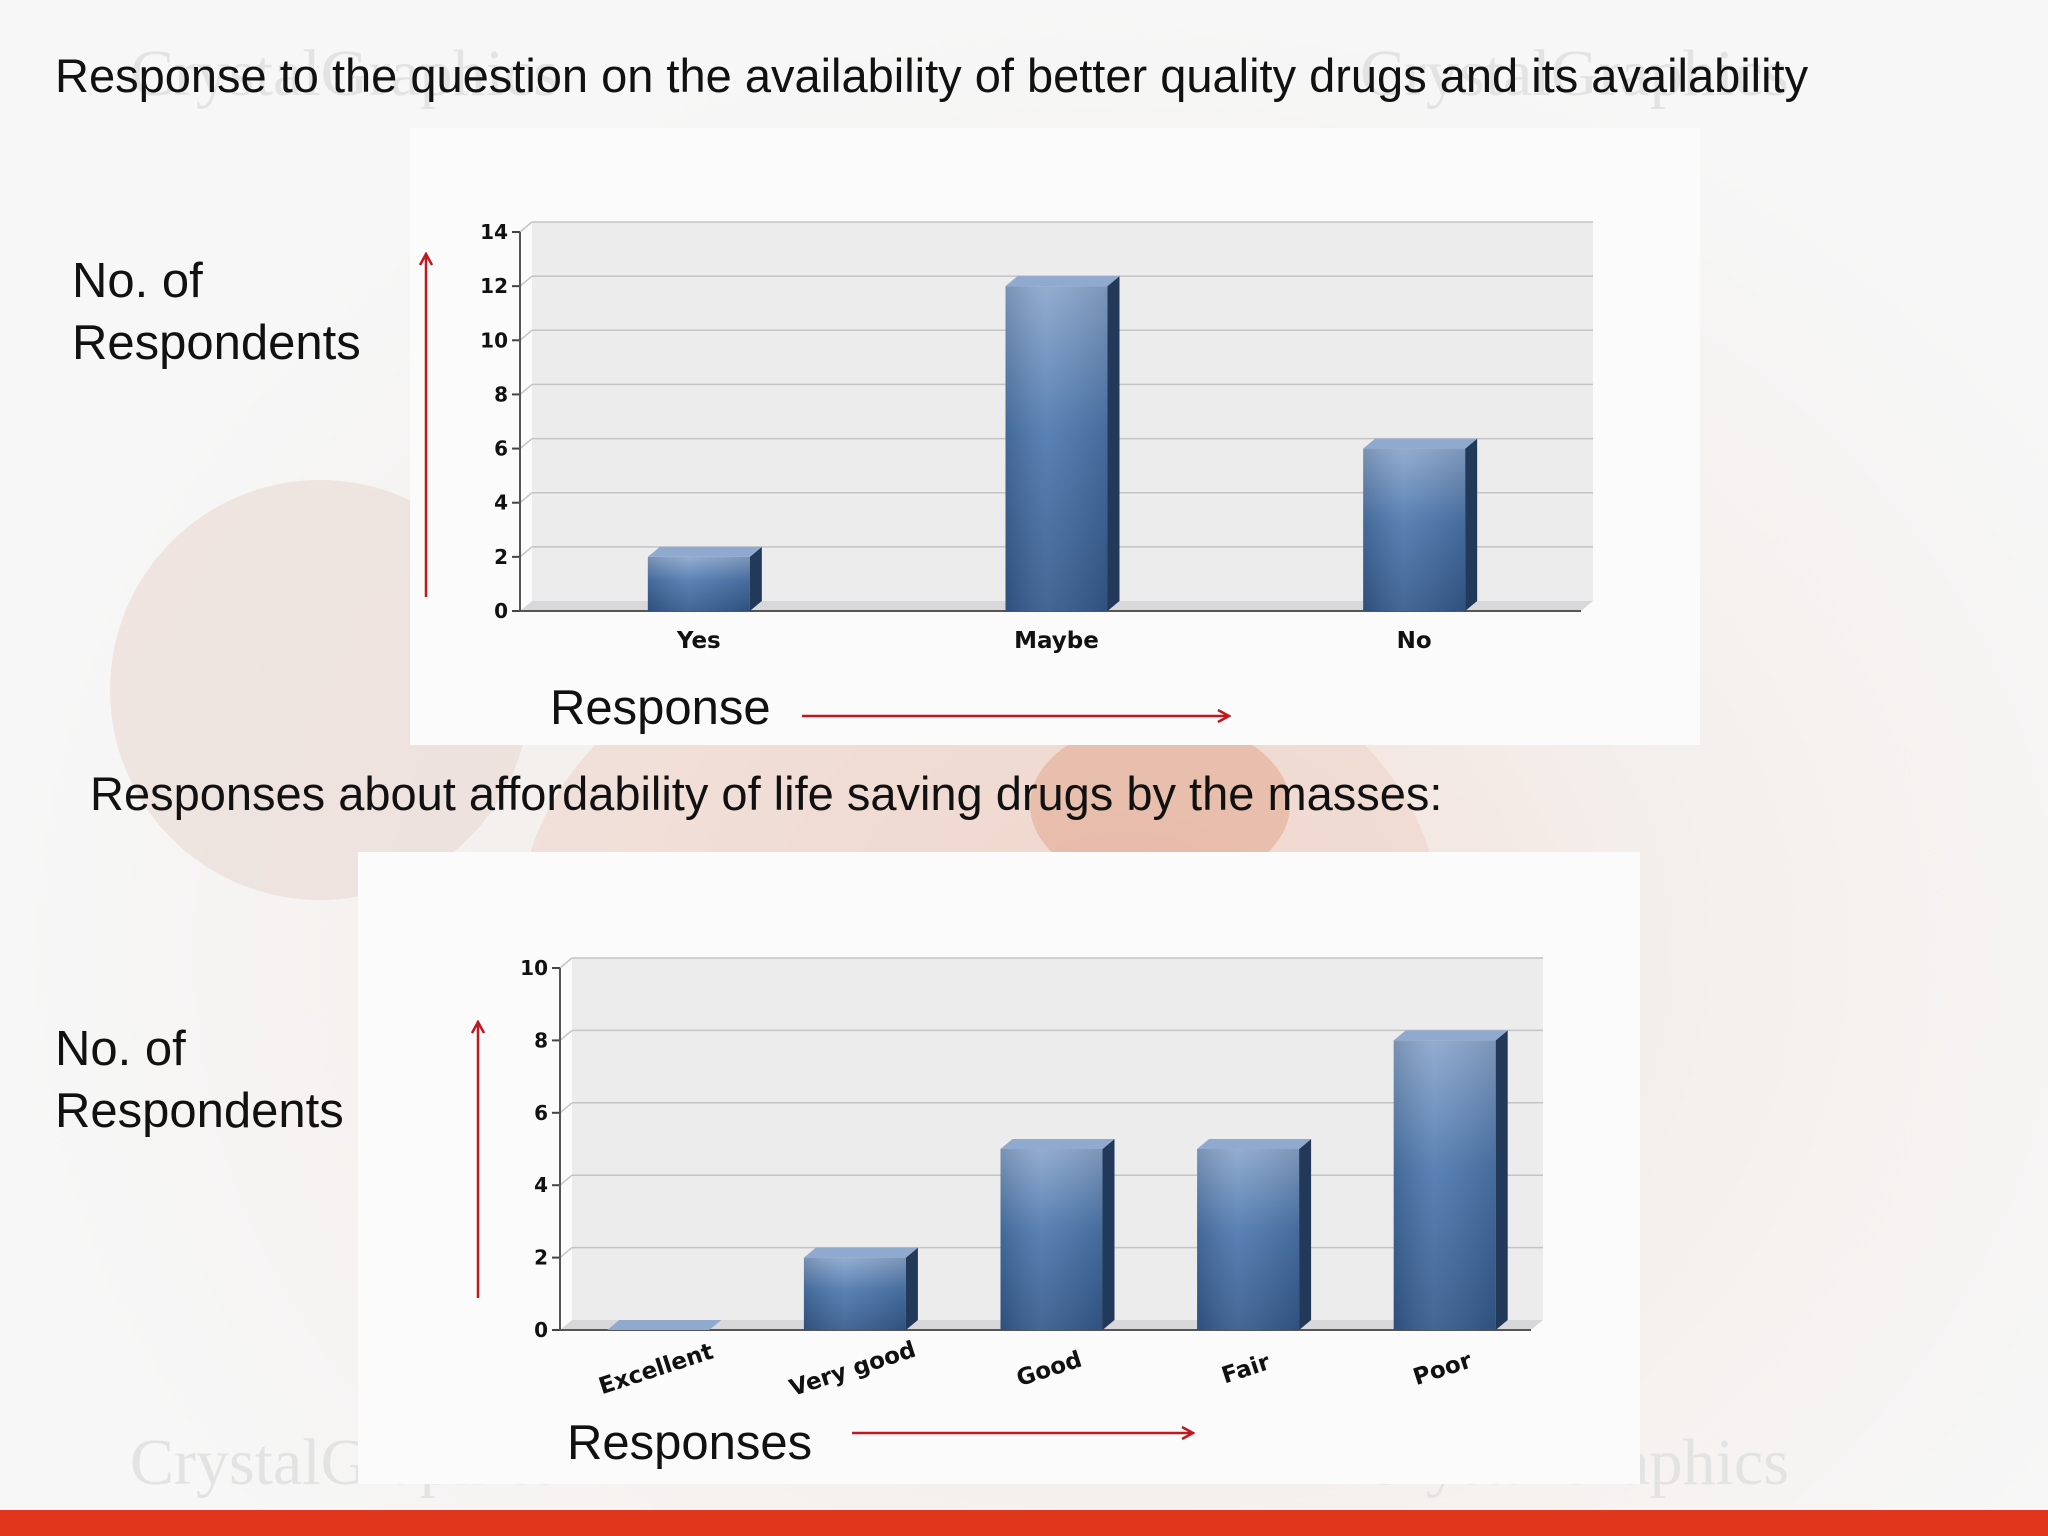  I want to click on x-tick-label: No, so click(1414, 641).